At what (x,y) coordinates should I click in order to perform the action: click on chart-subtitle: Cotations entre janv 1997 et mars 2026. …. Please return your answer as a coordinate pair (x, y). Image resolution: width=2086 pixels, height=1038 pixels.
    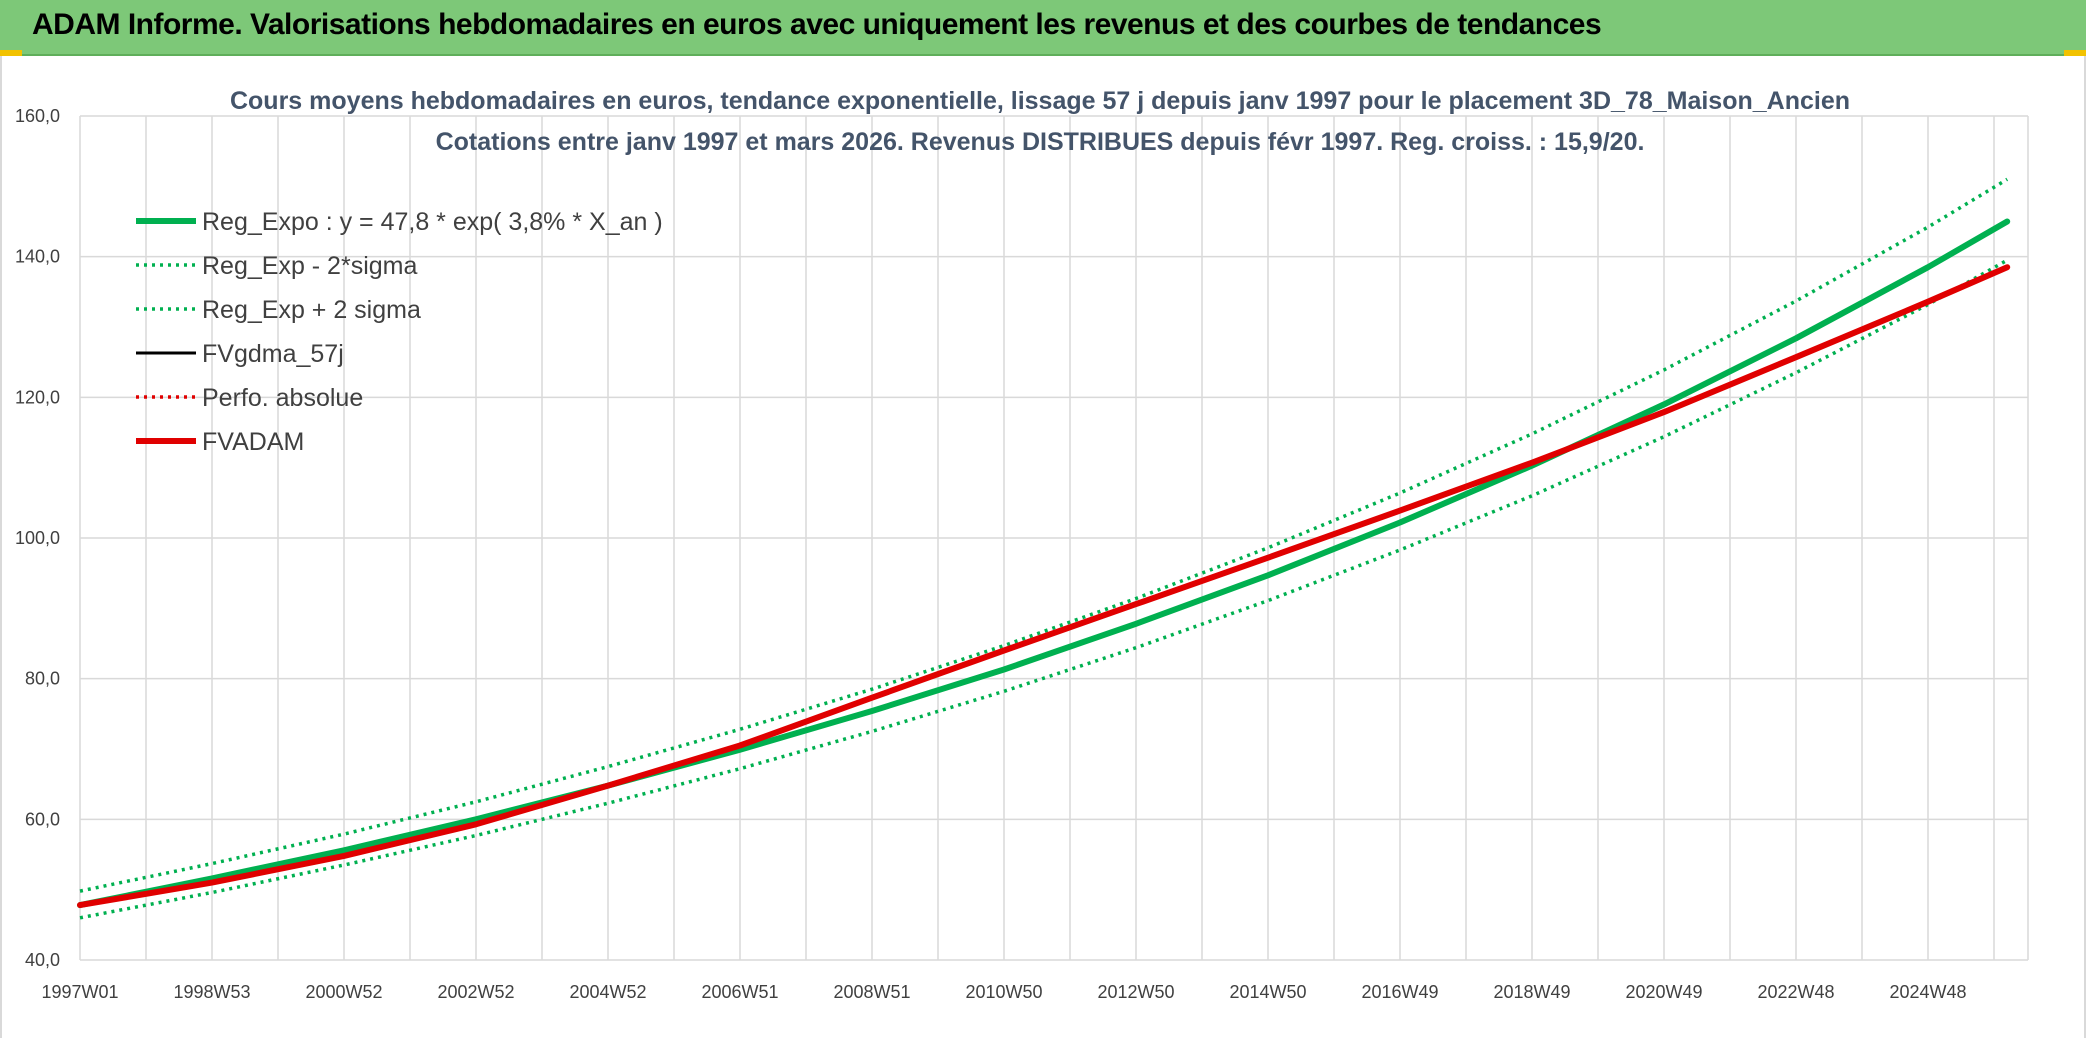
    Looking at the image, I should click on (1040, 142).